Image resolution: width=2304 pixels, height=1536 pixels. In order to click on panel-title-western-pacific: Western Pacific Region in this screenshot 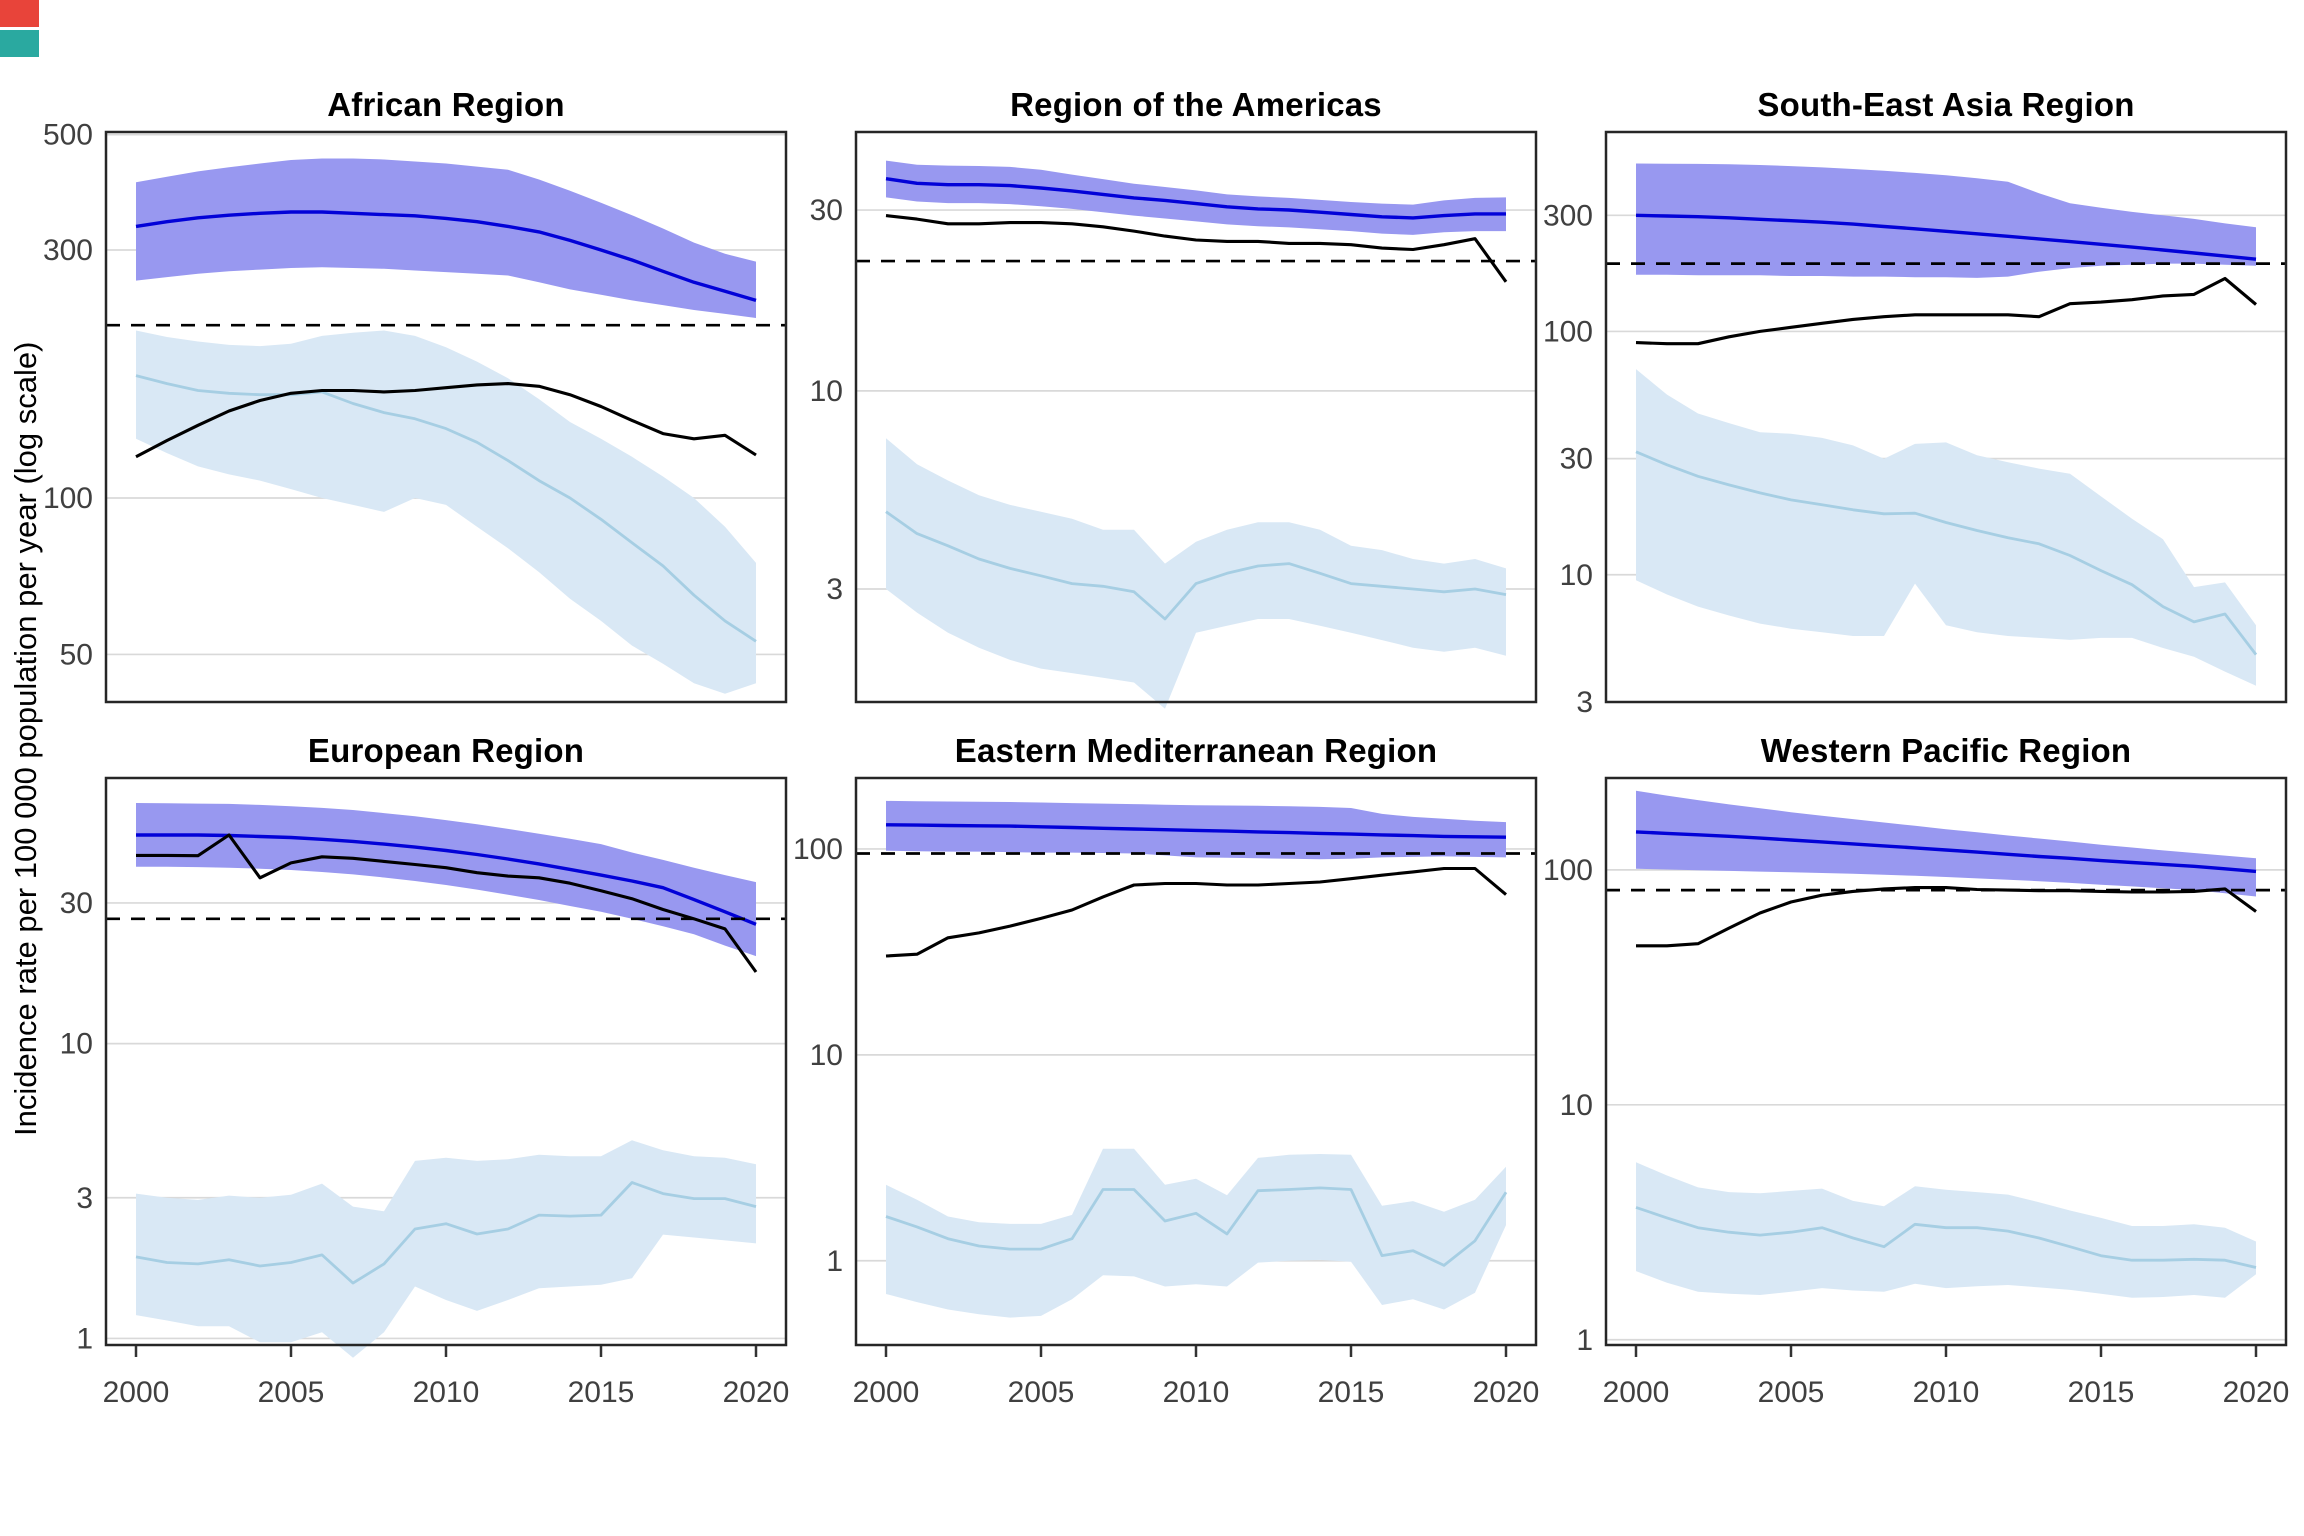, I will do `click(1946, 750)`.